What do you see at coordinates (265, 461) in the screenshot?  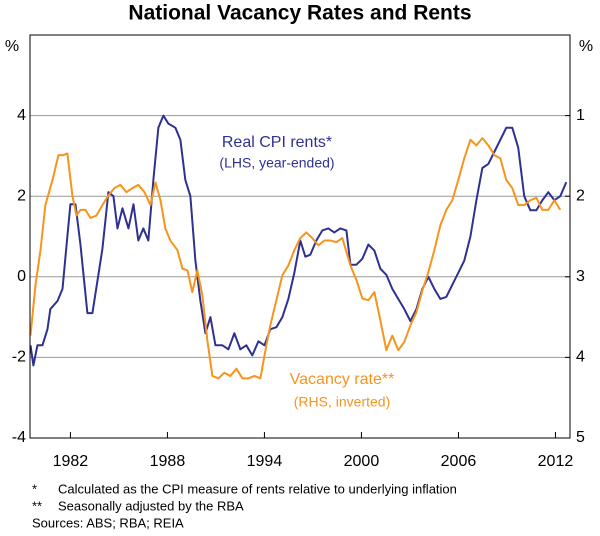 I see `x-tick-label: 1994` at bounding box center [265, 461].